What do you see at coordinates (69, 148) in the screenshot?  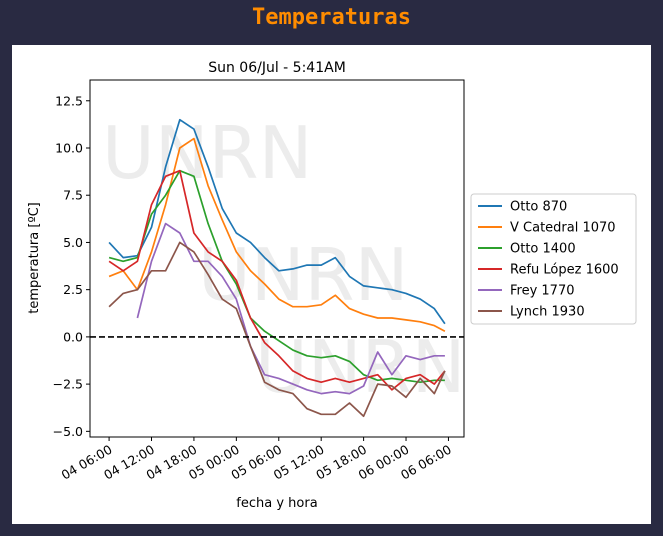 I see `y-tick-label: 10.0` at bounding box center [69, 148].